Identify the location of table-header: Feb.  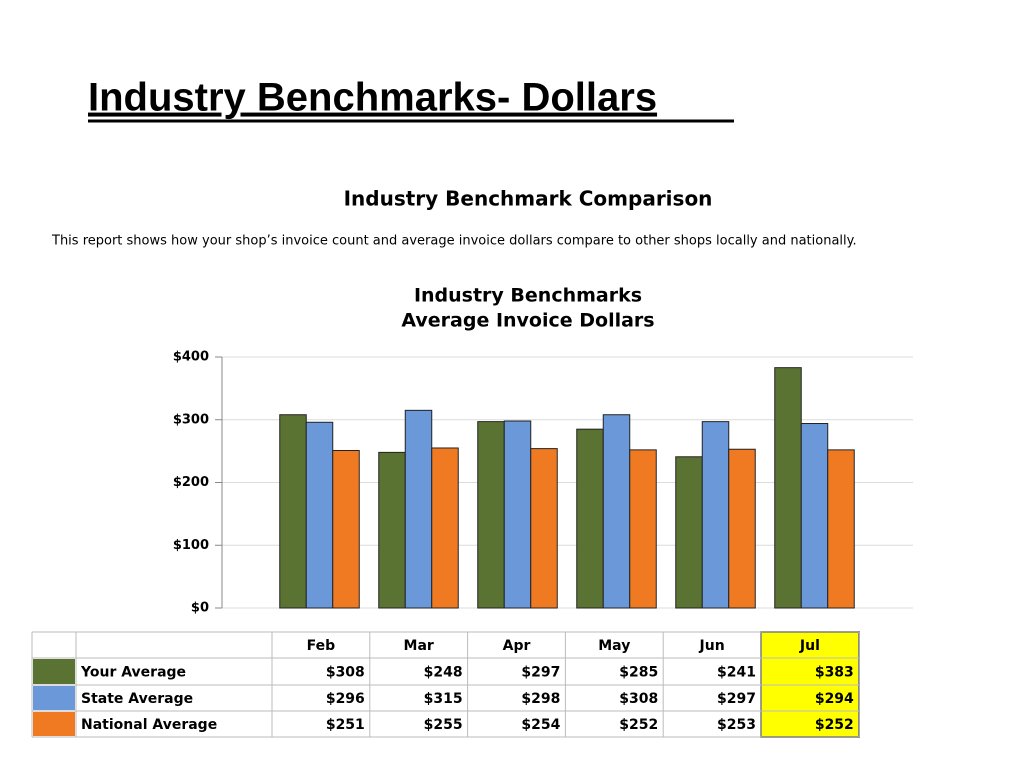
(321, 646).